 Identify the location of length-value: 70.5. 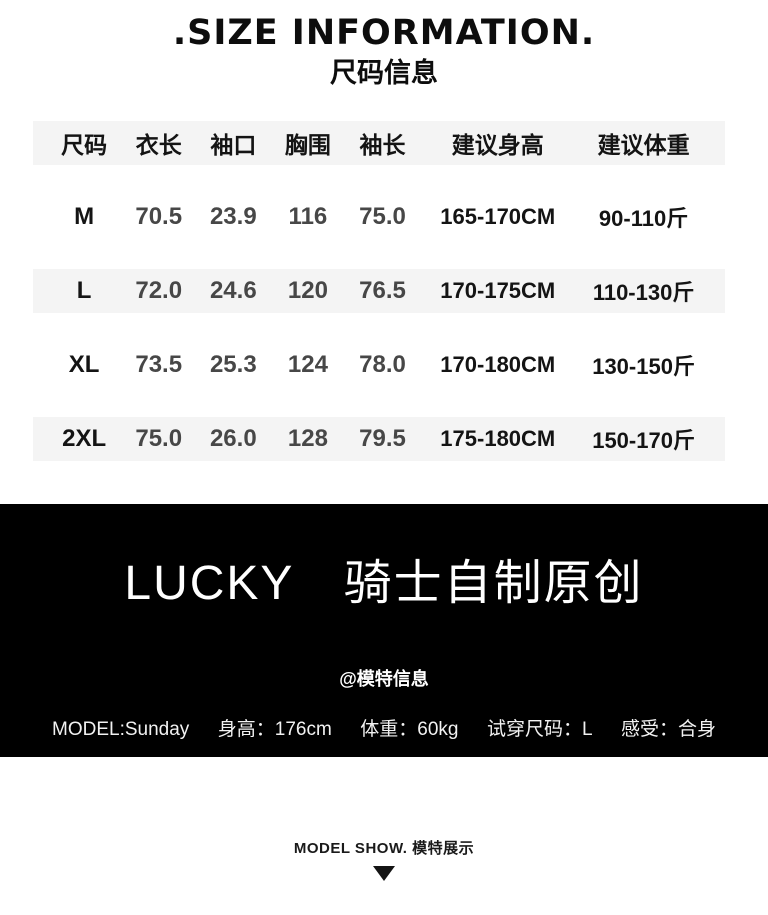
(159, 216).